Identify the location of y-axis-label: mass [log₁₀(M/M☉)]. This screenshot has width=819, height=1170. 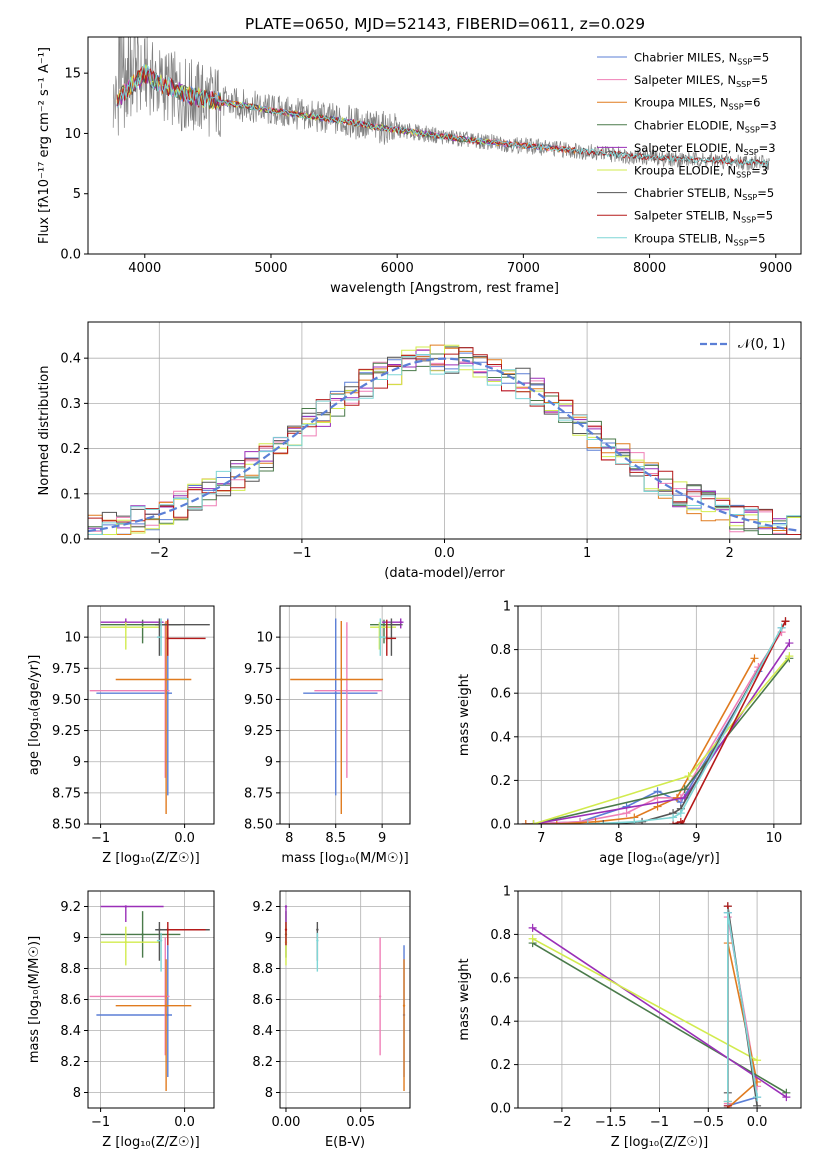
(34, 999).